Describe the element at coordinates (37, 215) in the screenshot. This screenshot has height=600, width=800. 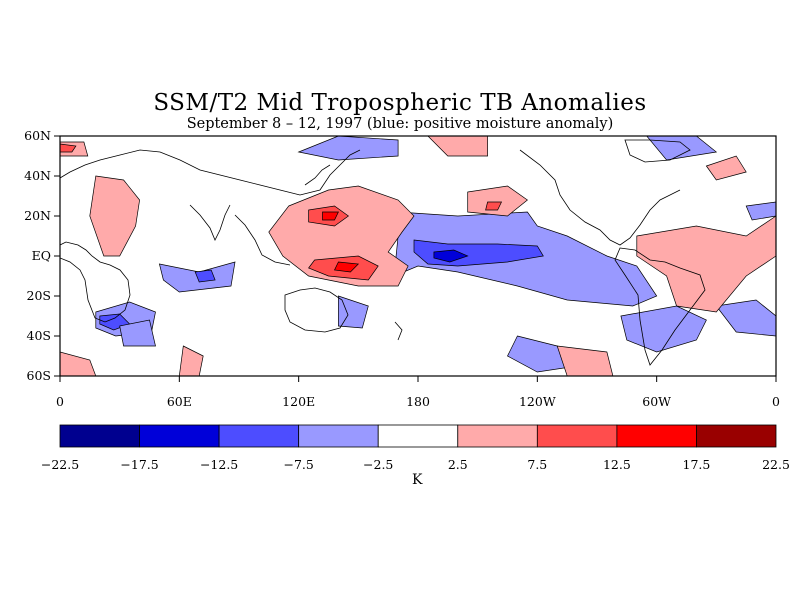
I see `lat-tick-label: 20N` at that location.